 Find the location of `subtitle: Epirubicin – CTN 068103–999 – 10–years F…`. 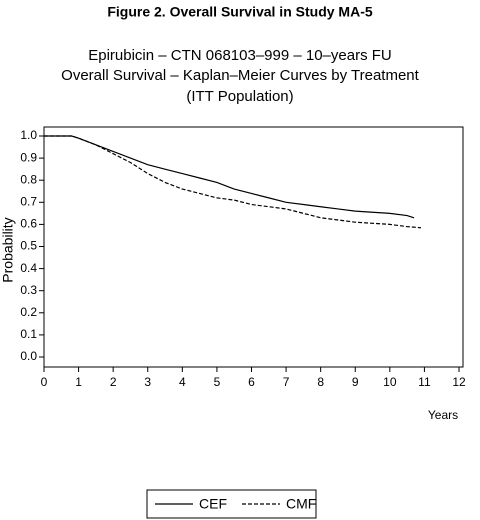

subtitle: Epirubicin – CTN 068103–999 – 10–years F… is located at coordinates (240, 55).